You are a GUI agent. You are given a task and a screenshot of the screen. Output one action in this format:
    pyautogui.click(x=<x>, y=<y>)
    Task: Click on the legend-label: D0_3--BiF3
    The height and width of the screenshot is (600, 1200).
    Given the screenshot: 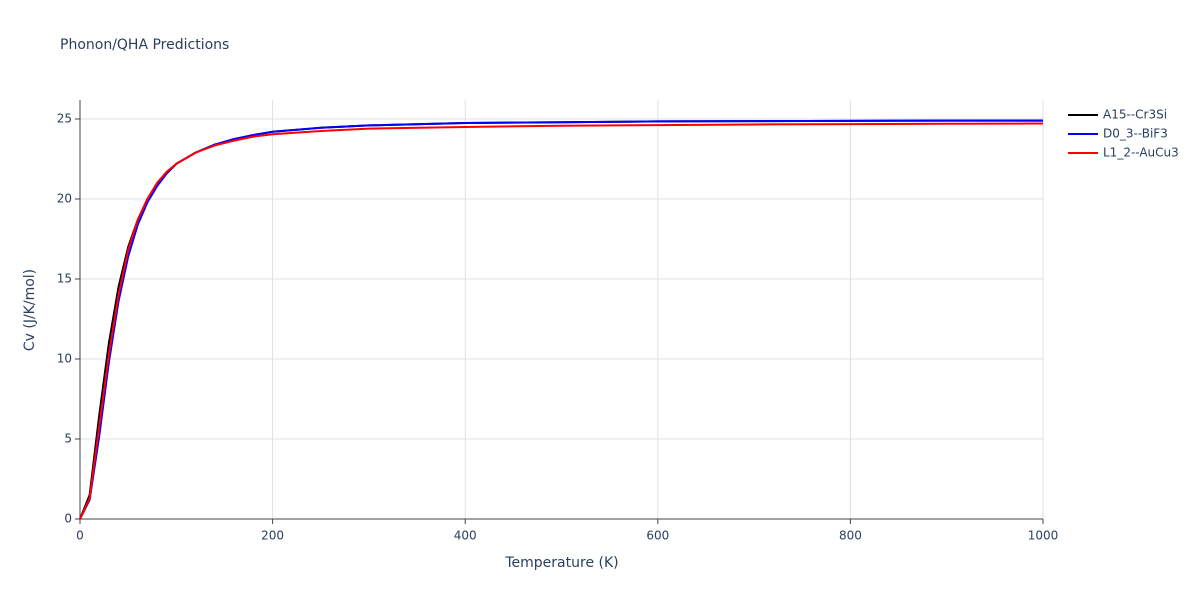 What is the action you would take?
    pyautogui.click(x=1135, y=134)
    